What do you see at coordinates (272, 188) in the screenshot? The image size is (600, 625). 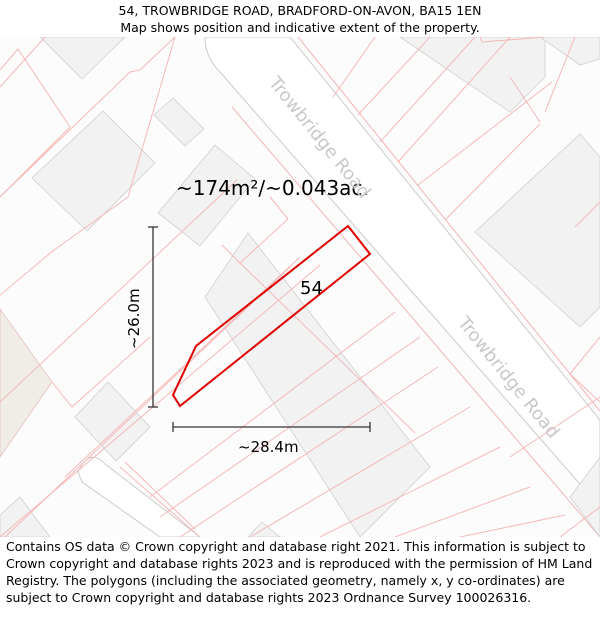 I see `area-label: ~174m²/~0.043ac.` at bounding box center [272, 188].